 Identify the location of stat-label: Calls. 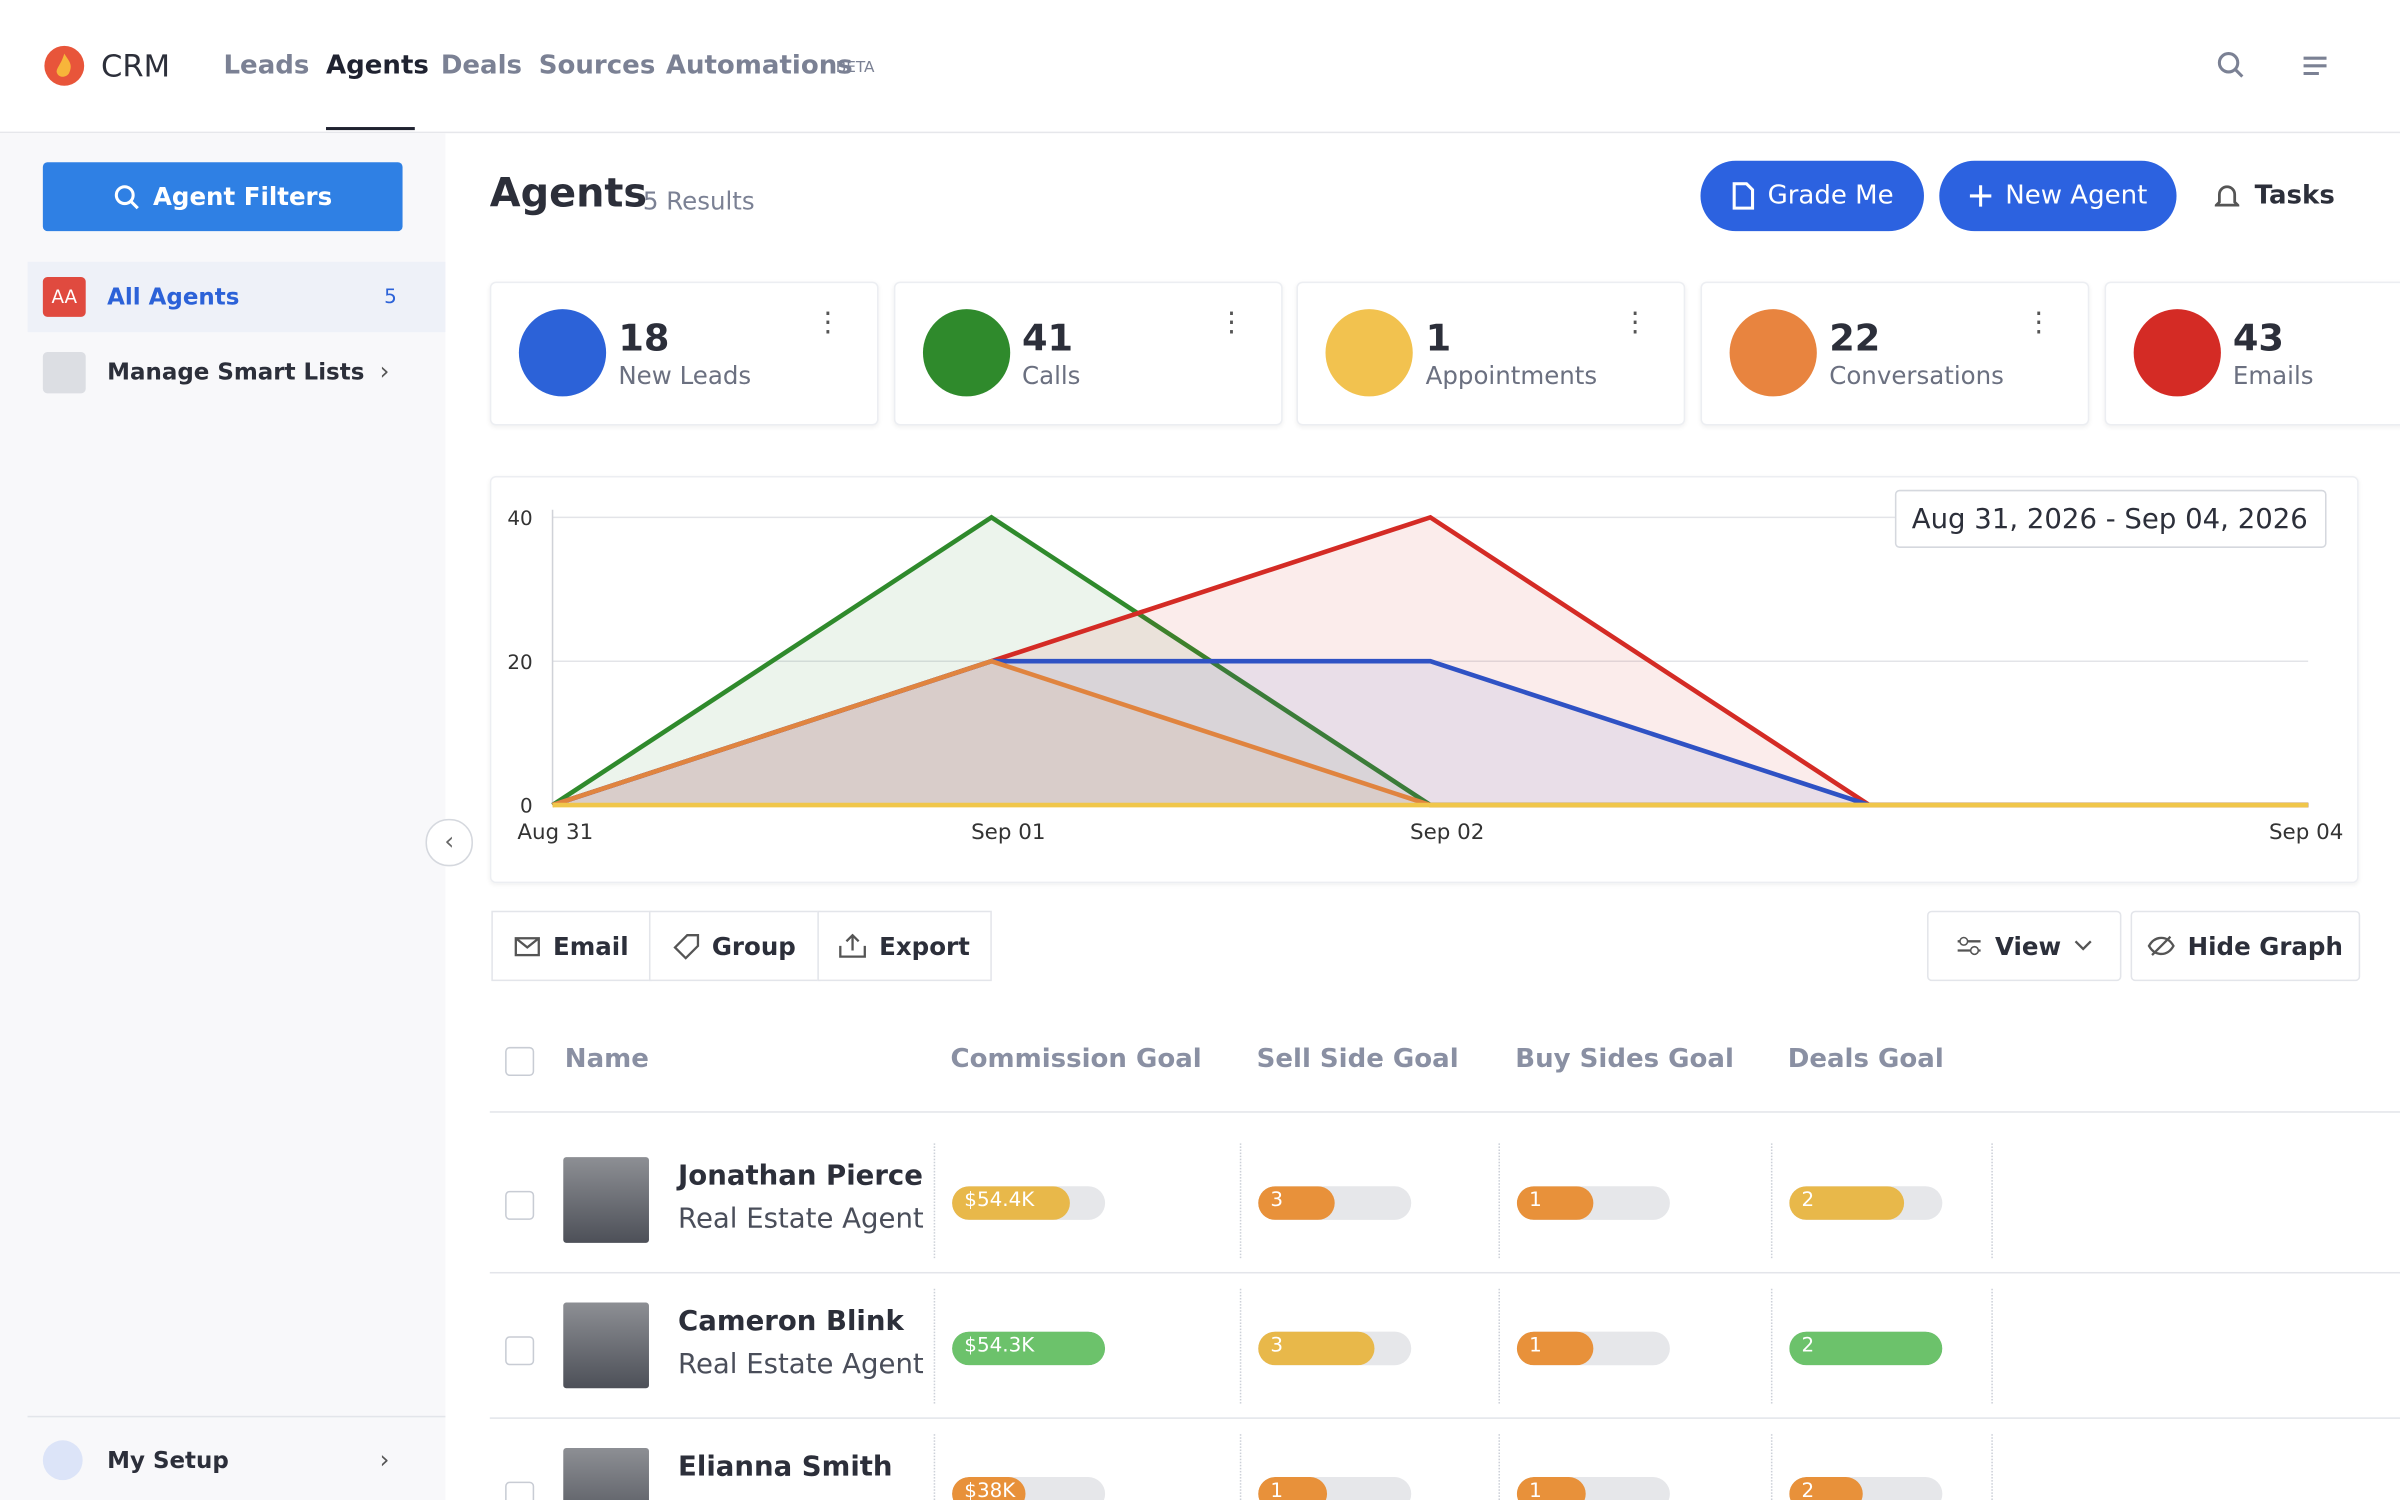
(1051, 376).